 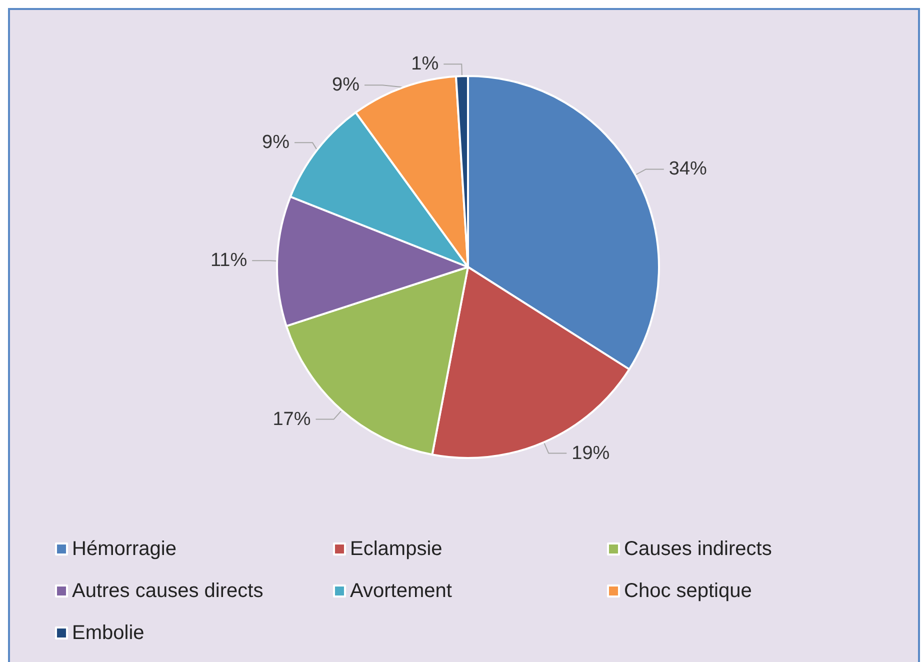 What do you see at coordinates (688, 169) in the screenshot?
I see `data-label: 34%` at bounding box center [688, 169].